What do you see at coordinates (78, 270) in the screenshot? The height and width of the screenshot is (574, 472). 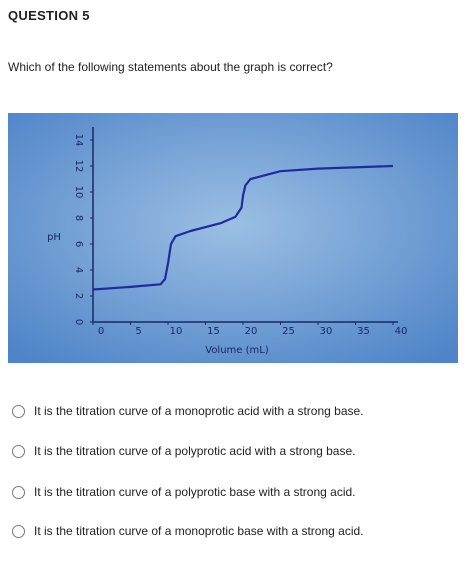 I see `y-tick-label: 4` at bounding box center [78, 270].